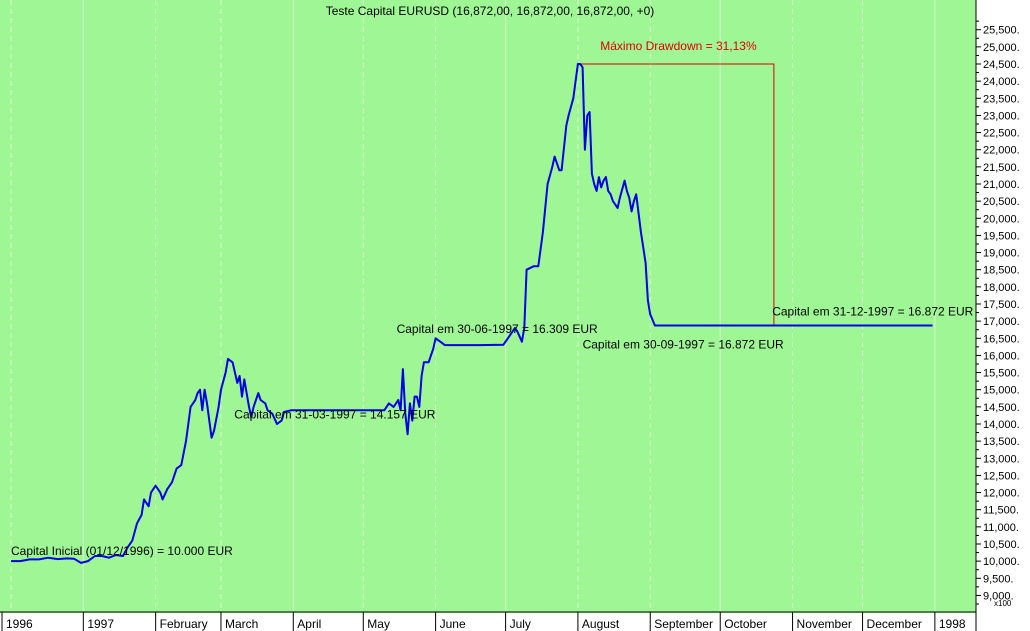 The image size is (1030, 631). Describe the element at coordinates (683, 624) in the screenshot. I see `x-tick-label: September` at that location.